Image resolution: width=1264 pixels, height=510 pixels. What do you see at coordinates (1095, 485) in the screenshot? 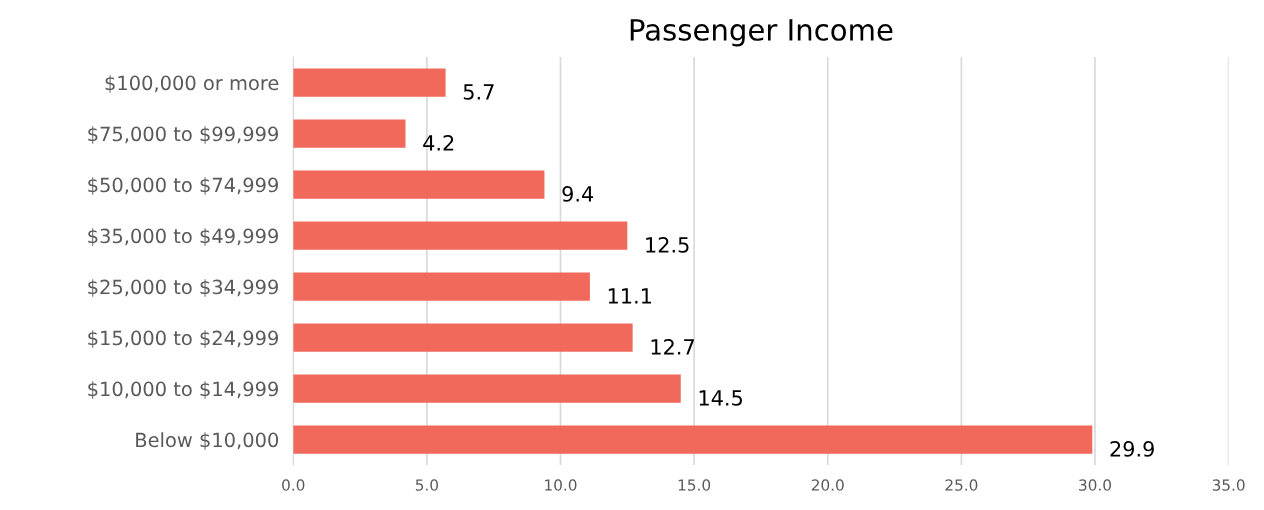
I see `x-tick-label: 30.0` at bounding box center [1095, 485].